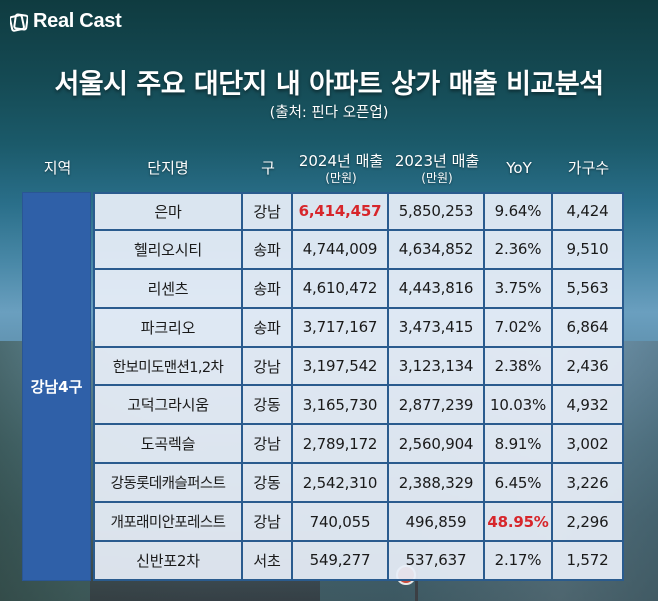 This screenshot has width=658, height=601. Describe the element at coordinates (168, 211) in the screenshot. I see `complex-name-cell: 은마` at that location.